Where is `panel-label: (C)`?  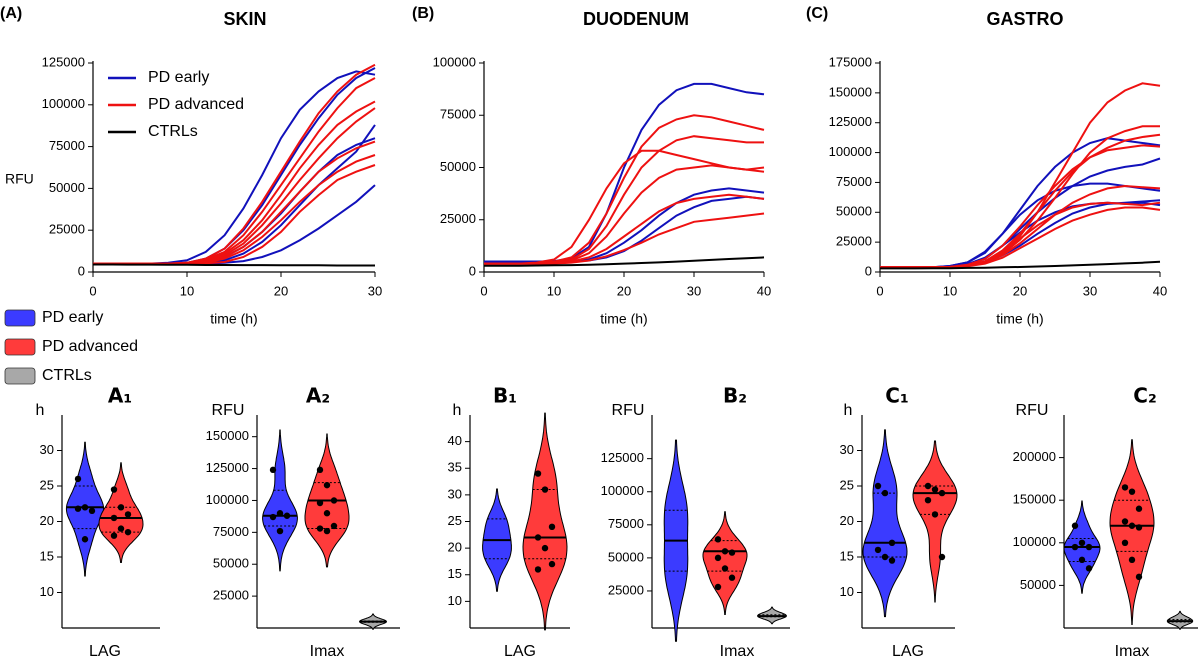 panel-label: (C) is located at coordinates (817, 13).